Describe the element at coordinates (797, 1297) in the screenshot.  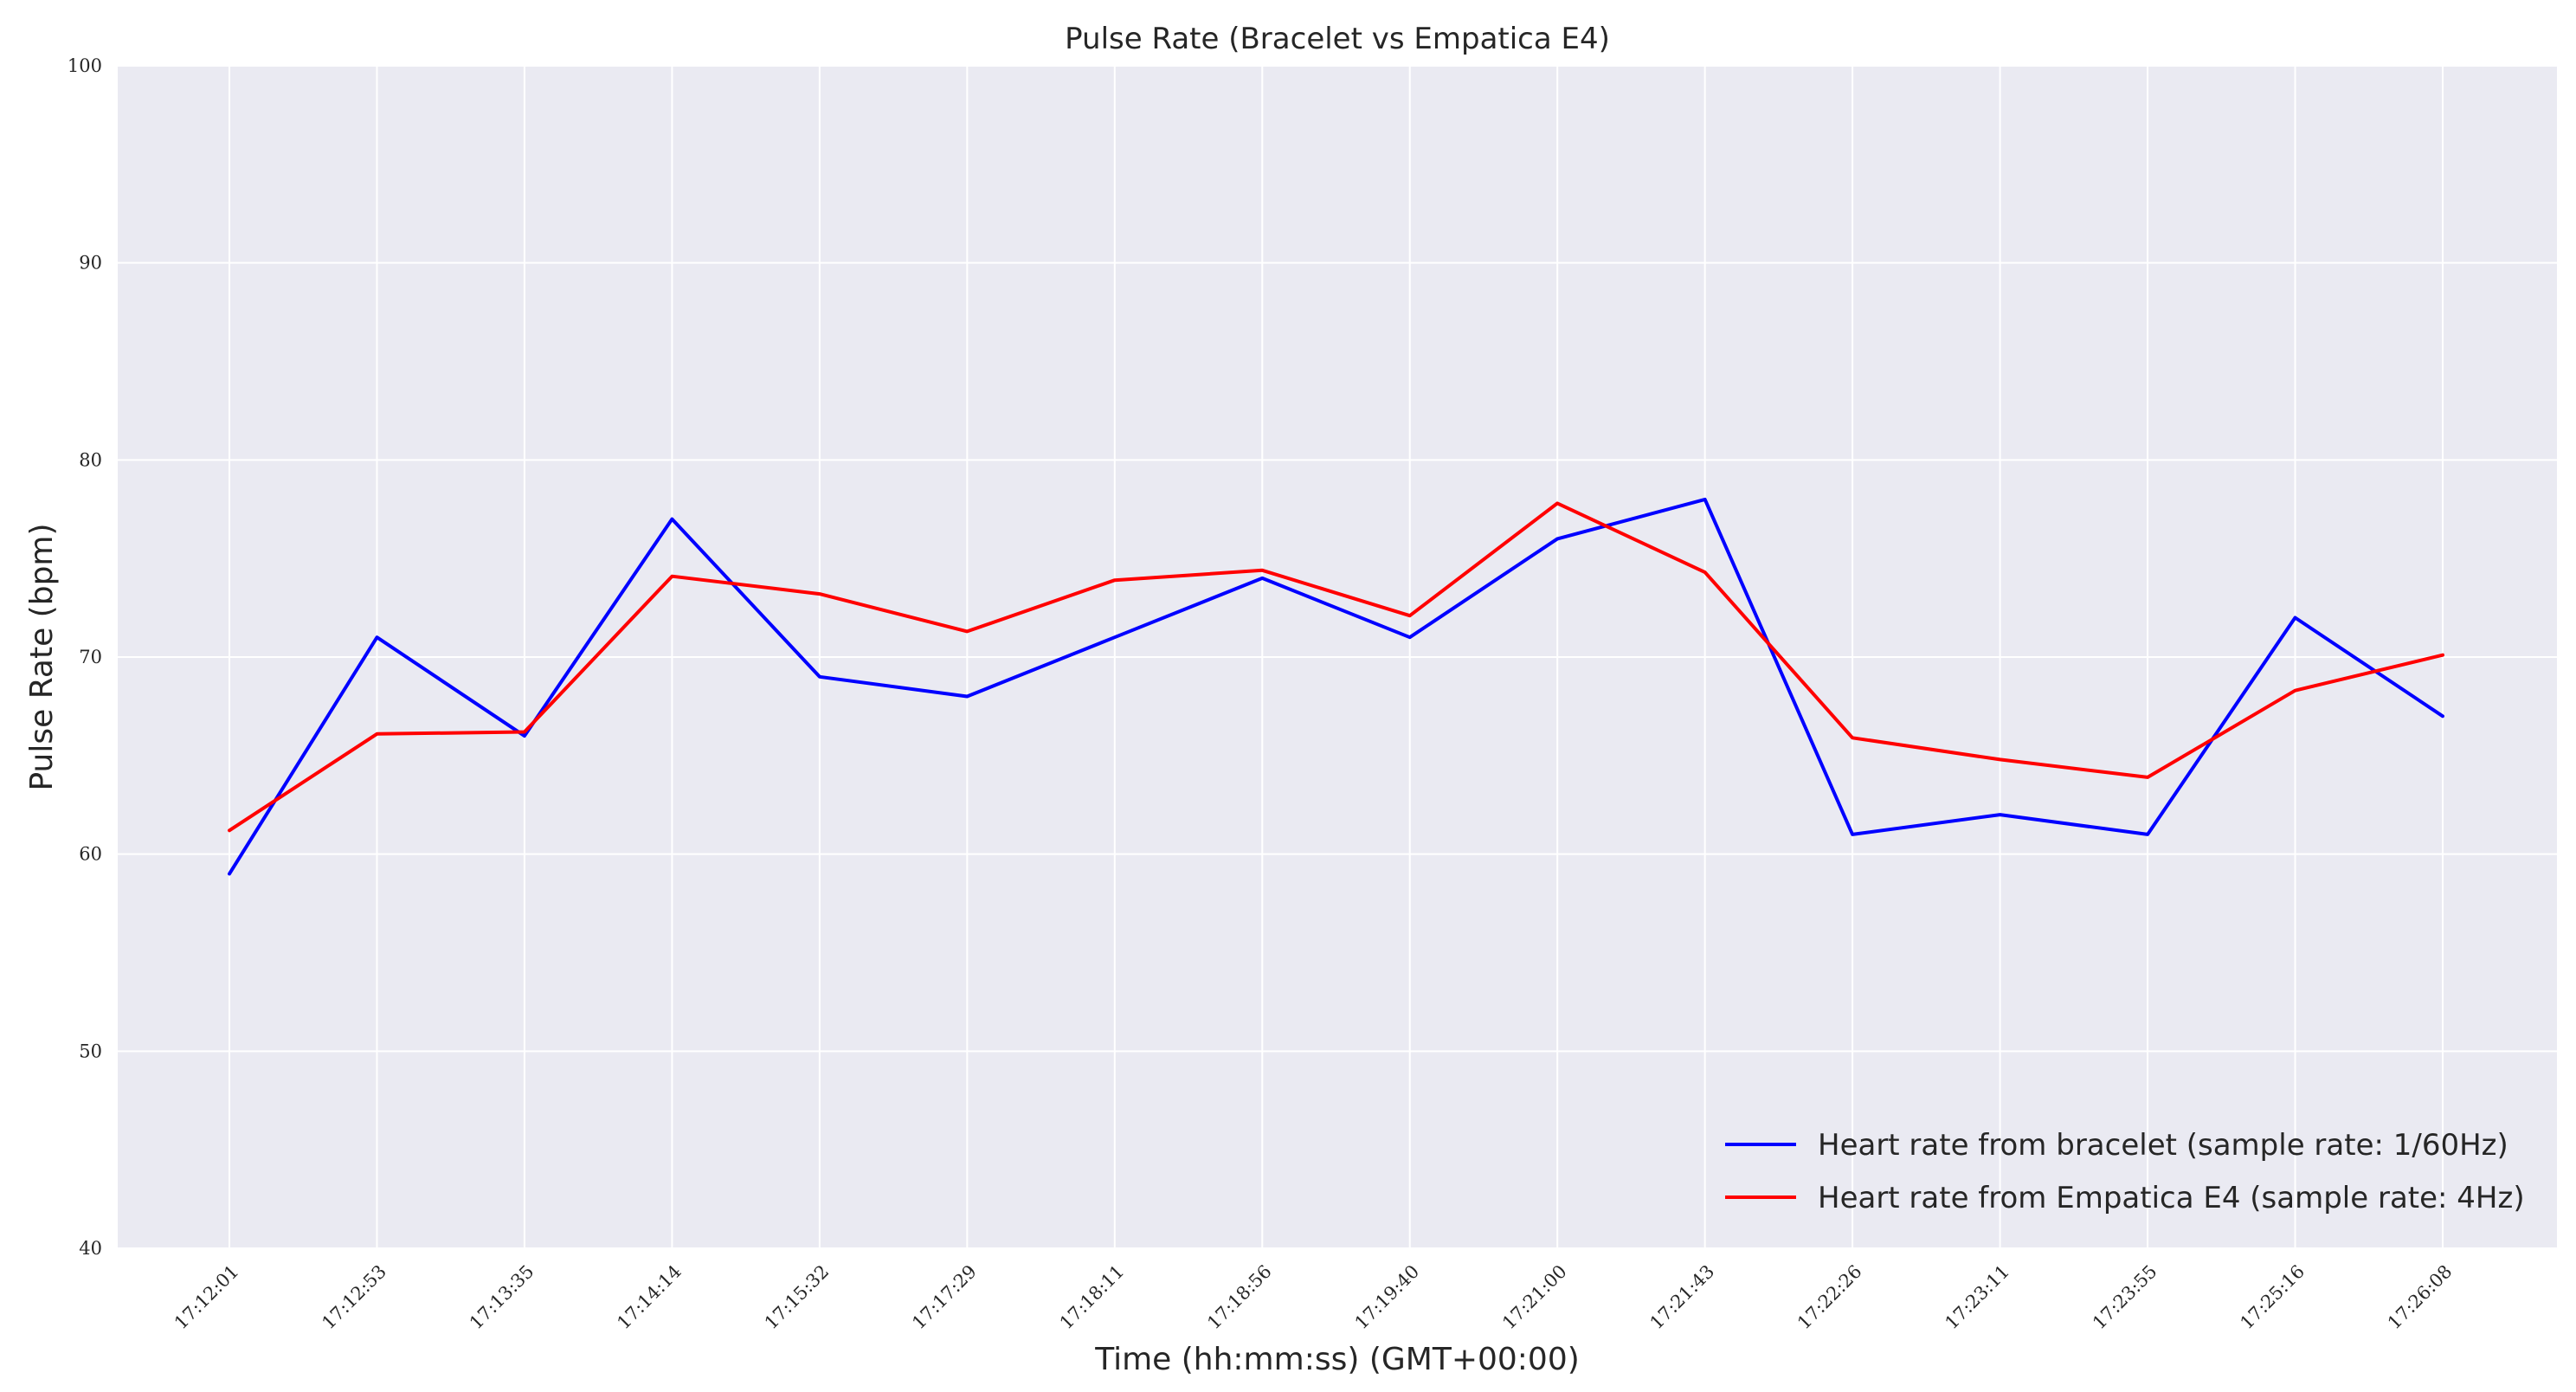
I see `x-tick-label: 17:15:32` at that location.